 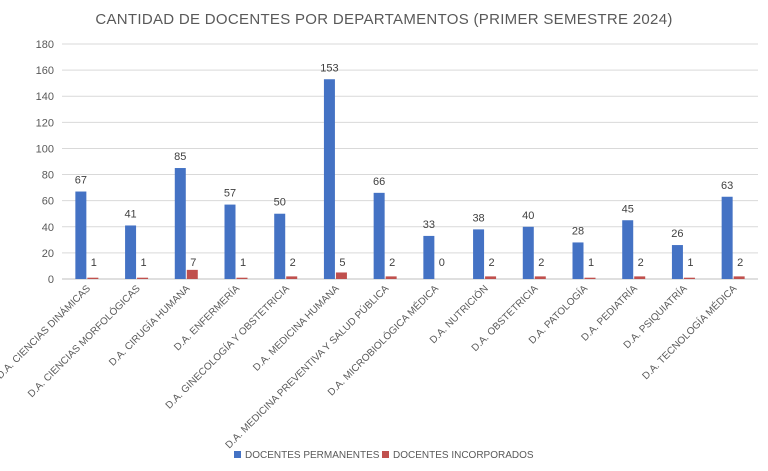 I want to click on data-label: 50, so click(x=280, y=203).